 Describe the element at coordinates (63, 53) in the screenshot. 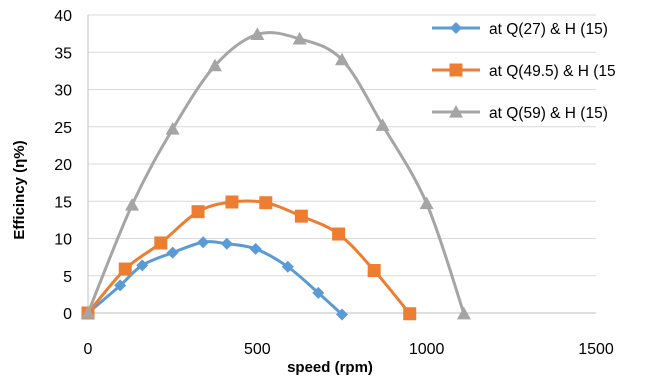

I see `y-tick-label-7: 35` at that location.